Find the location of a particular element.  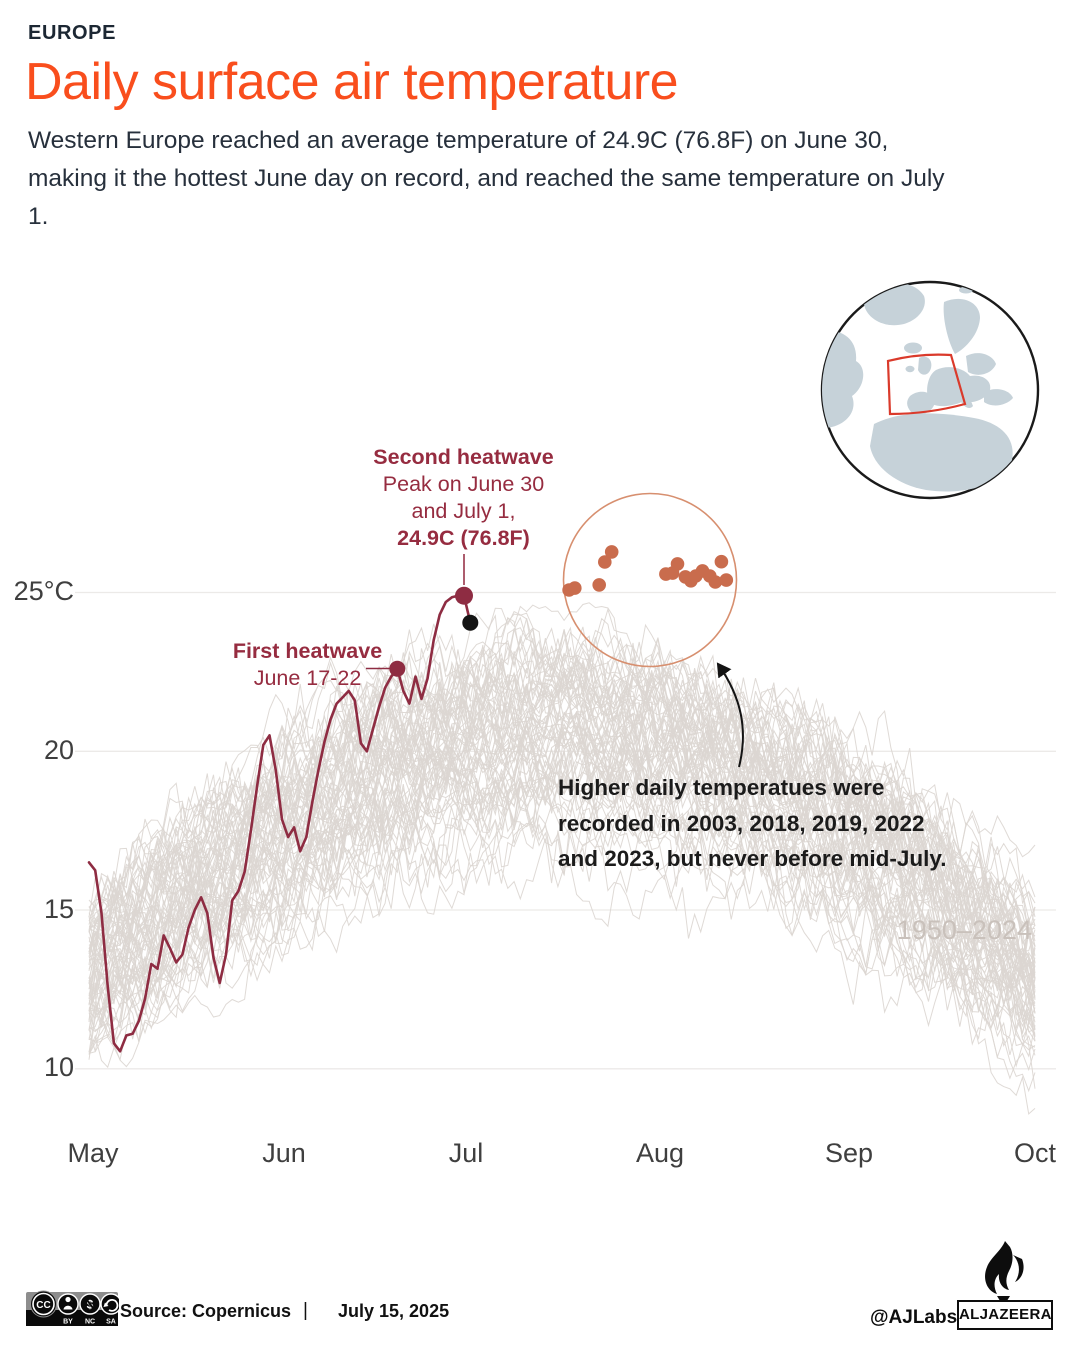

cc-by-icon is located at coordinates (68, 1304).